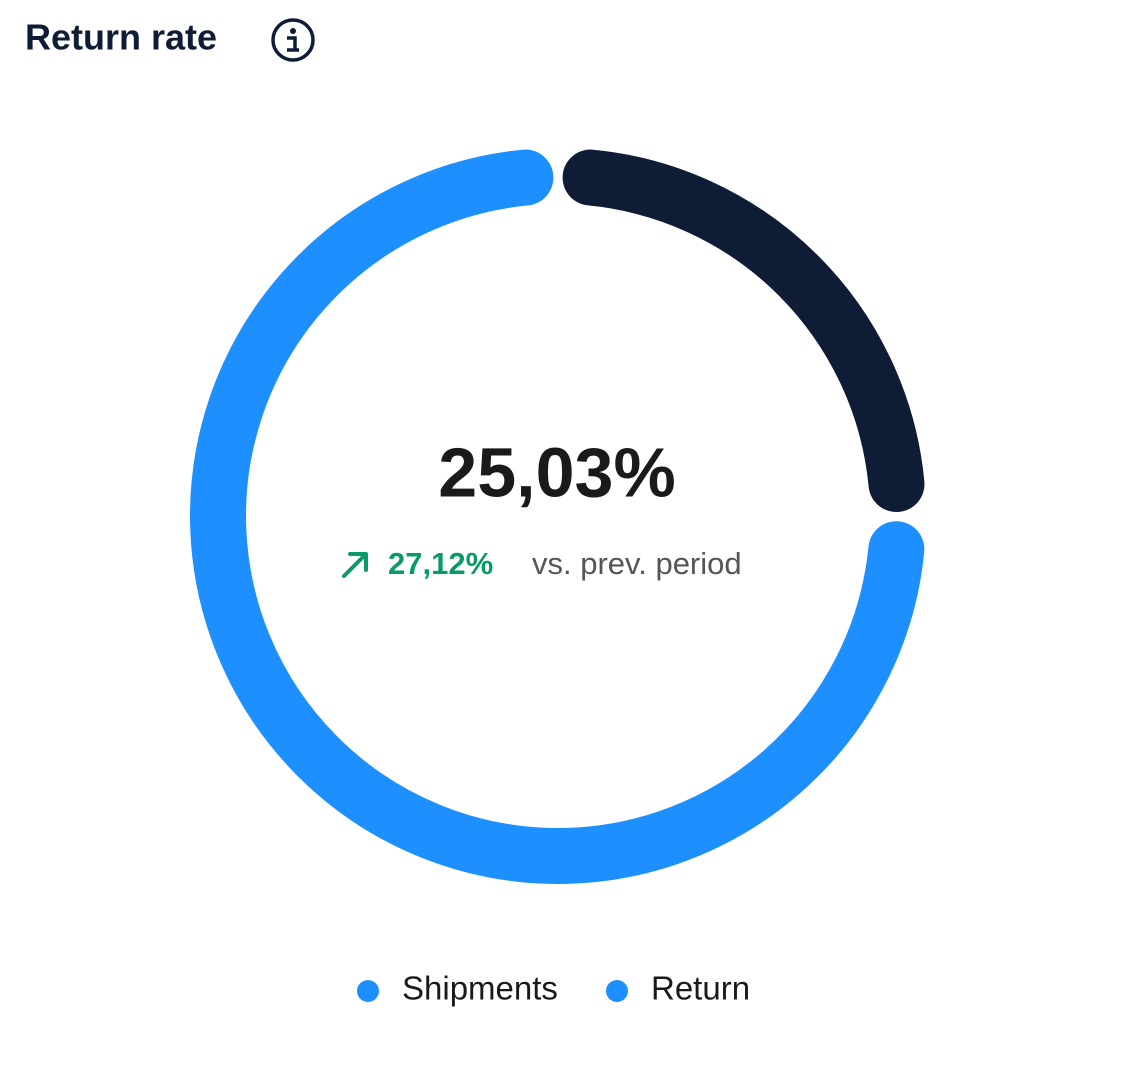 The height and width of the screenshot is (1070, 1132). Describe the element at coordinates (293, 44) in the screenshot. I see `info-stem` at that location.